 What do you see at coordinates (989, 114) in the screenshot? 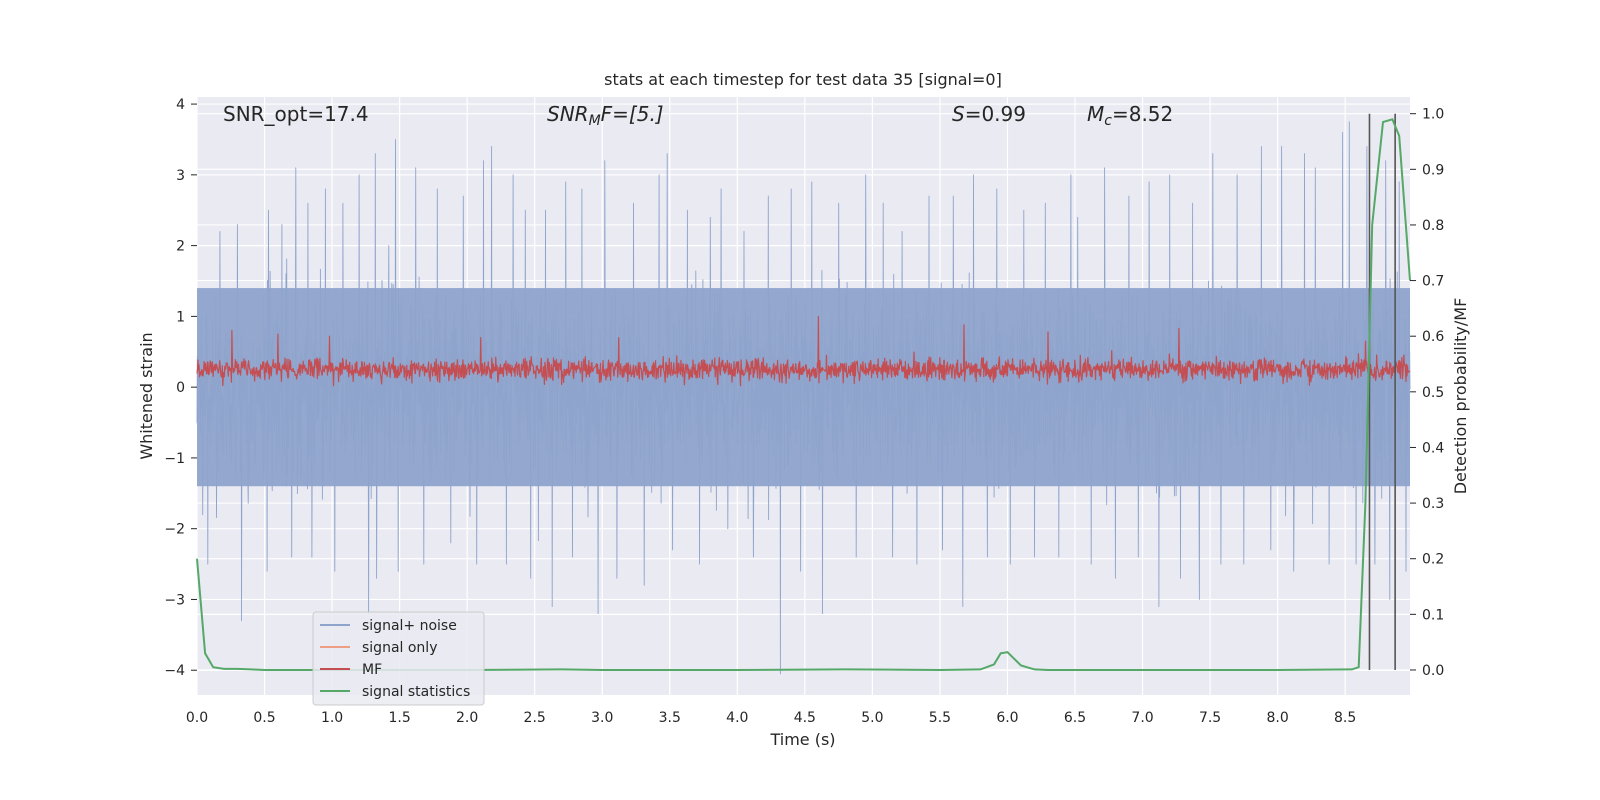
I see `s-annotation: S=0.99` at bounding box center [989, 114].